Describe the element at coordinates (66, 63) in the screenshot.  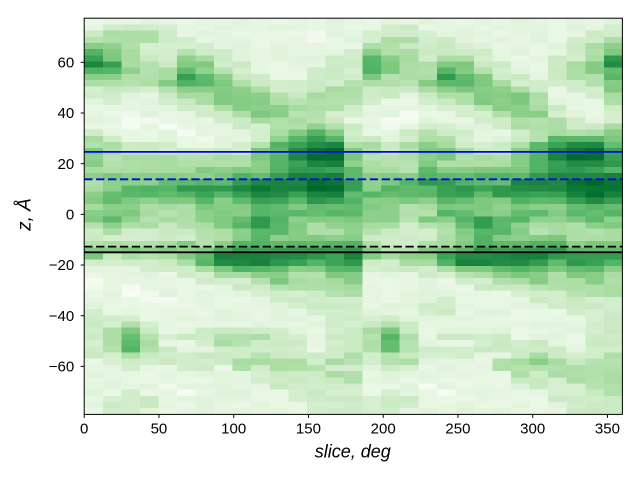
I see `svg-text: 60` at that location.